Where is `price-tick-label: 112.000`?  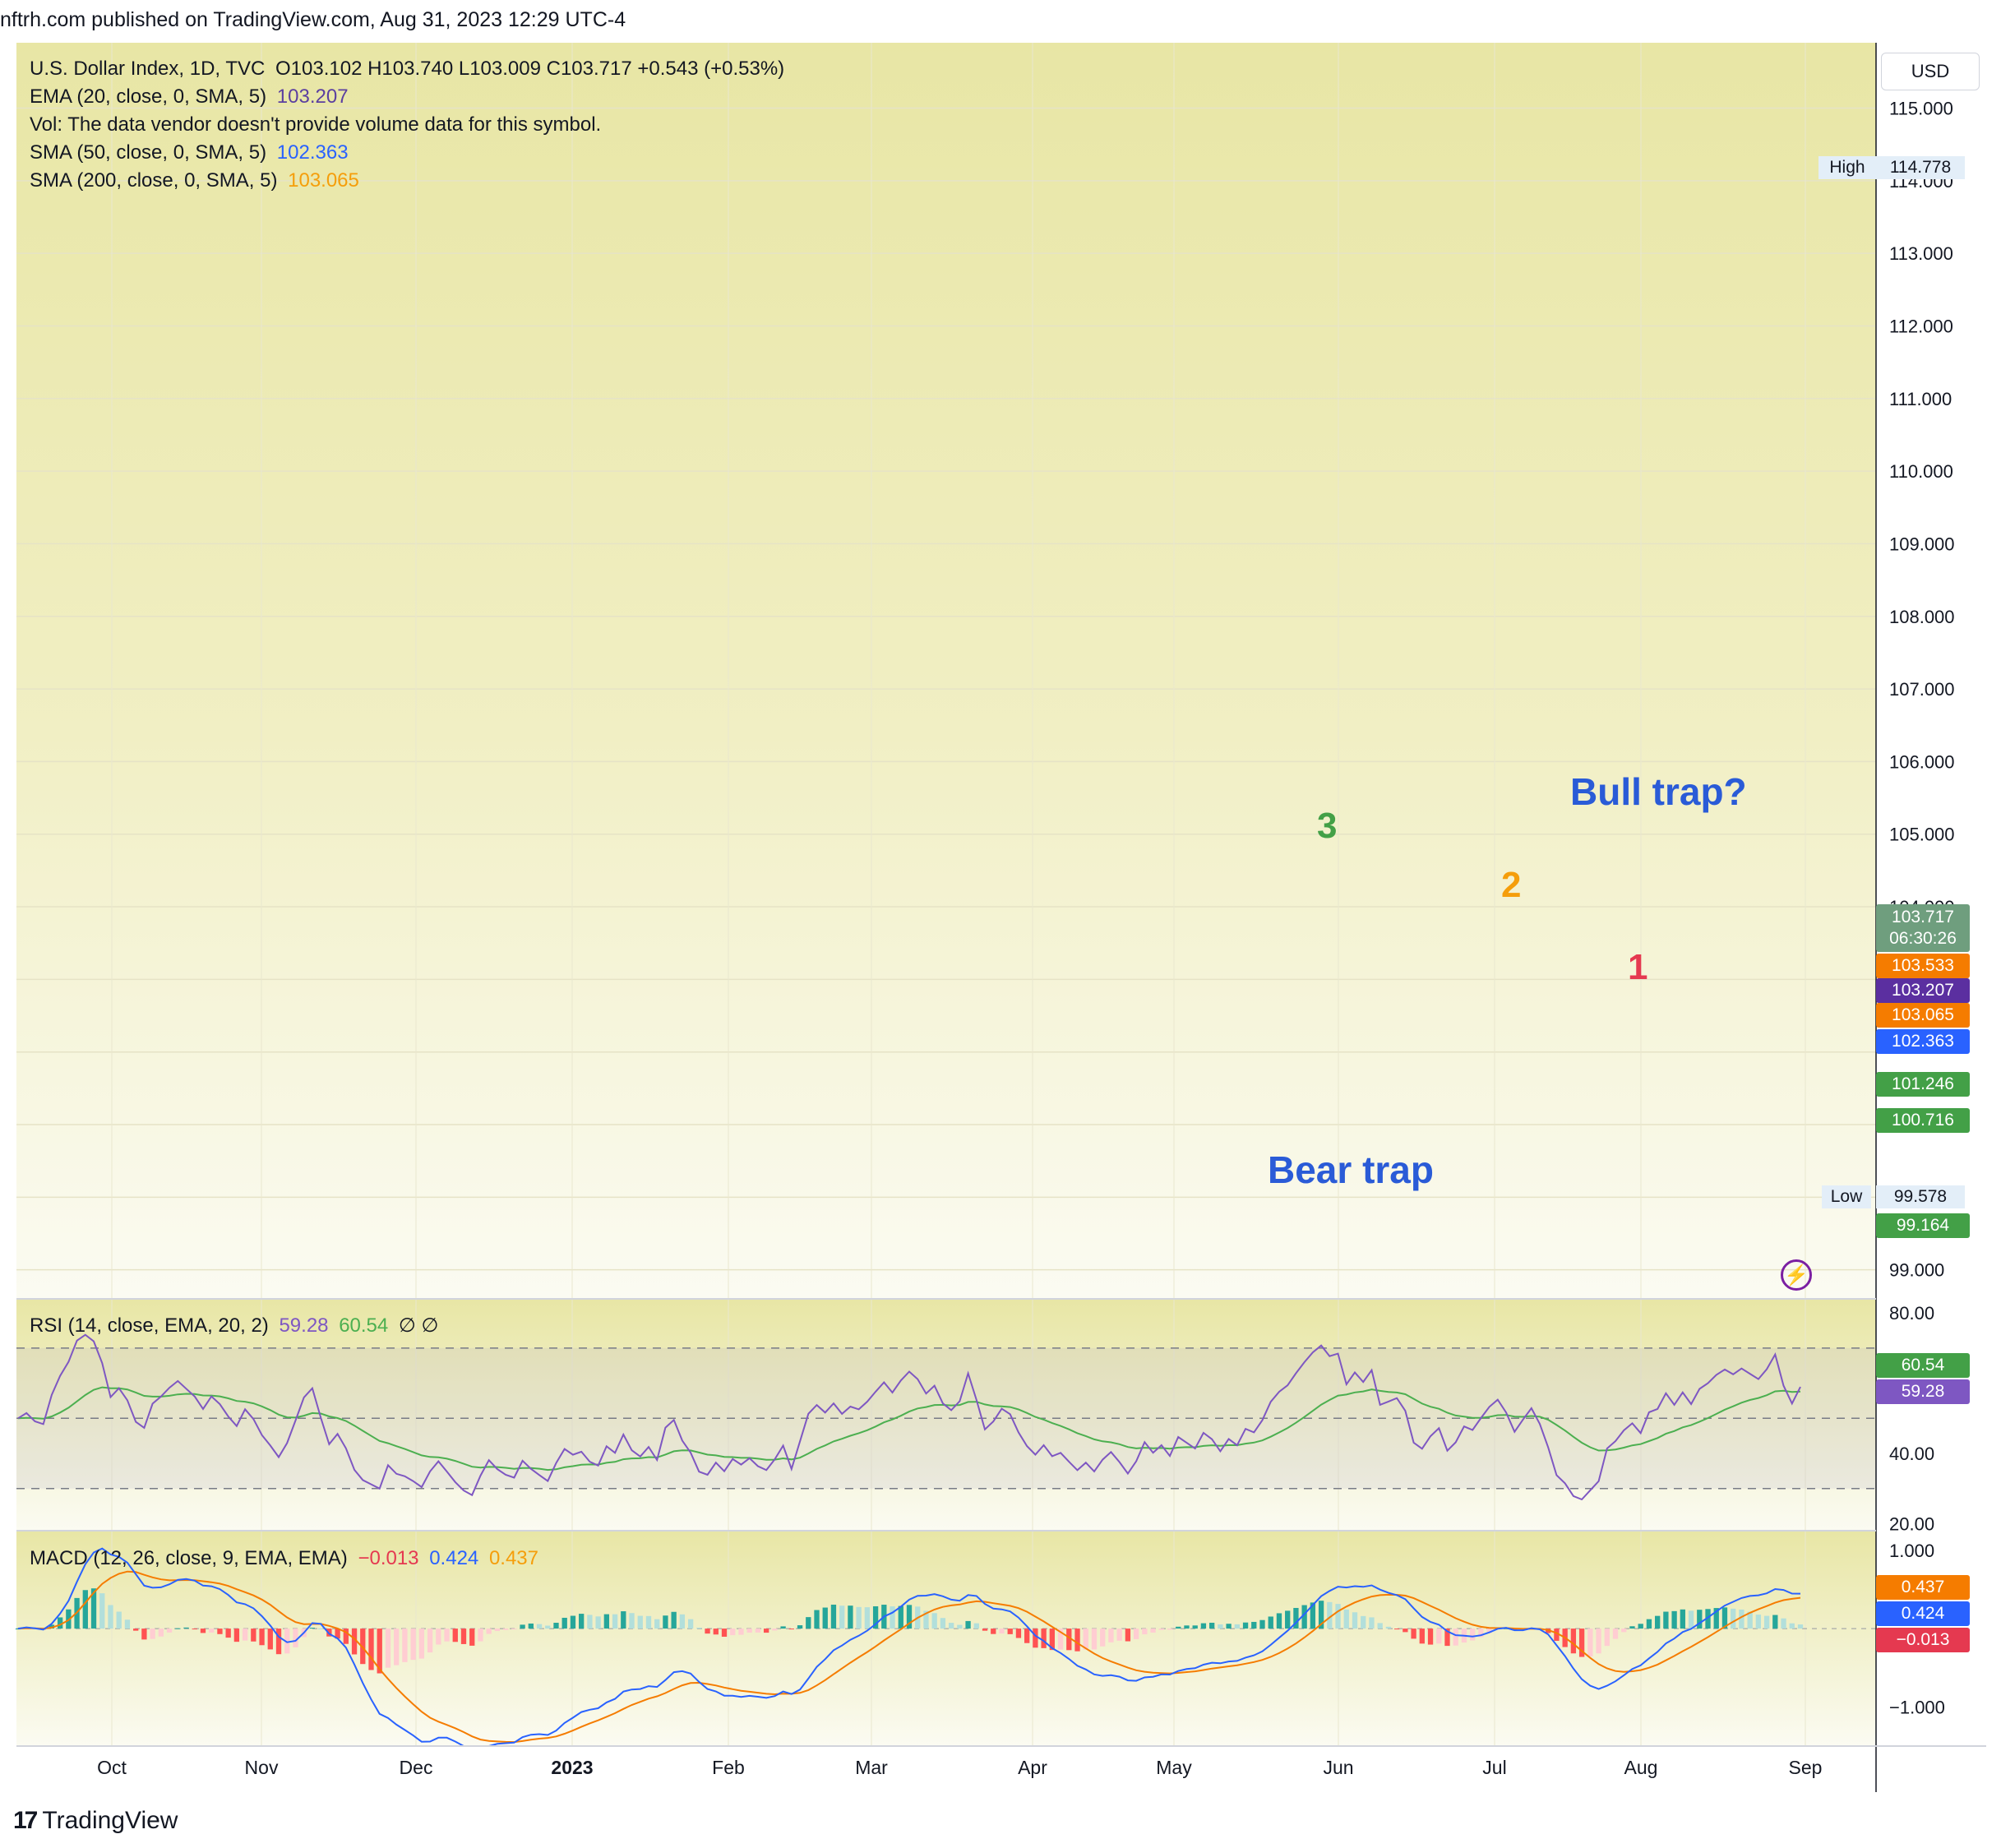
price-tick-label: 112.000 is located at coordinates (1921, 326).